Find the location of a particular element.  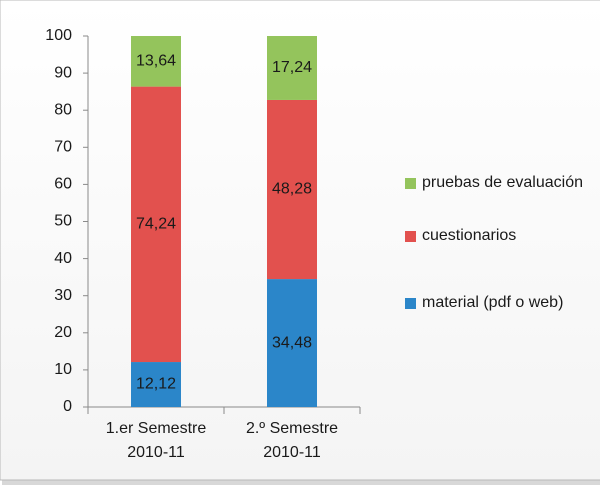

legend-label: cuestionarios is located at coordinates (469, 235).